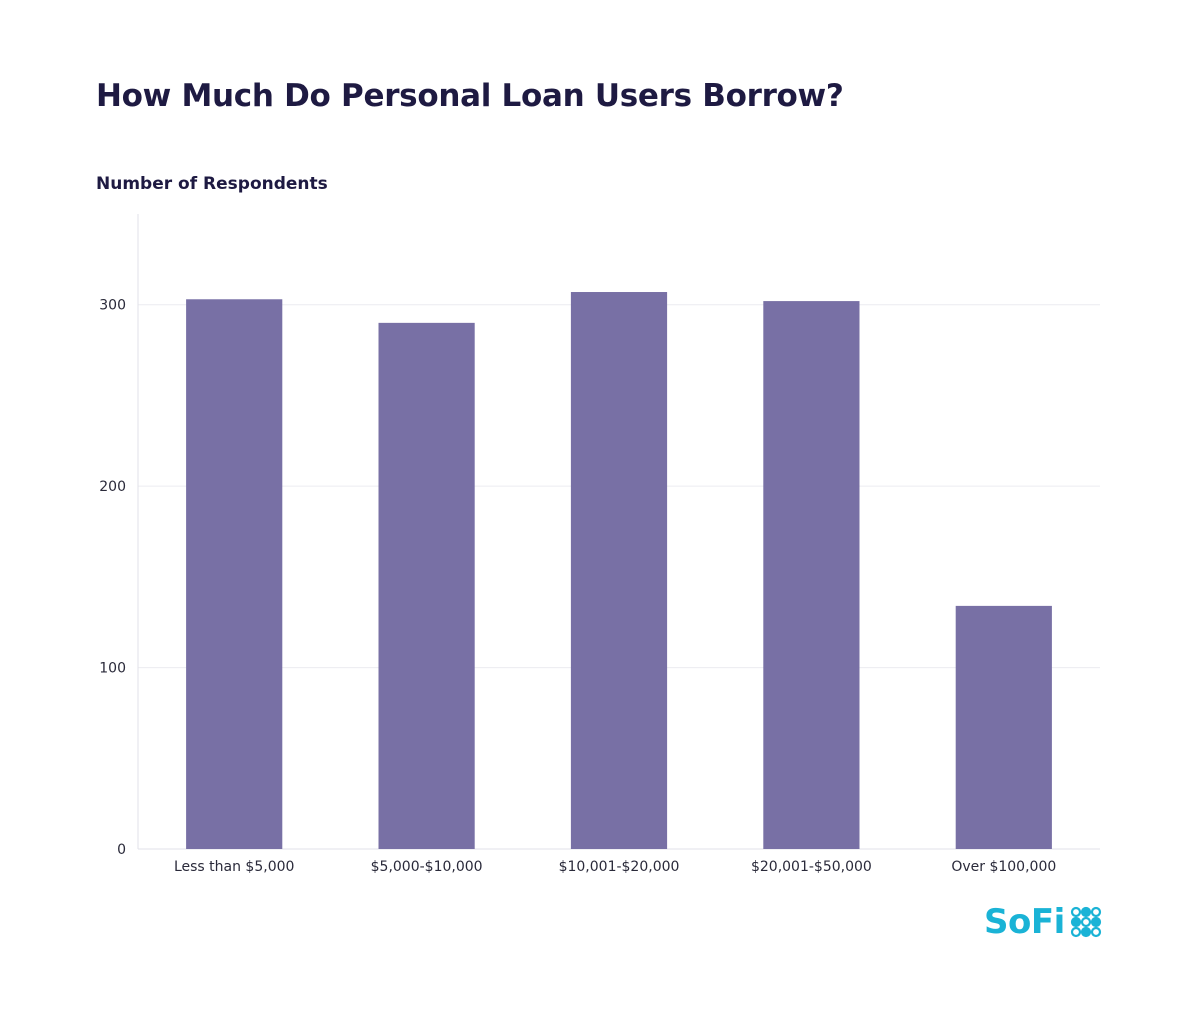  I want to click on logo-text: SoFi, so click(1024, 922).